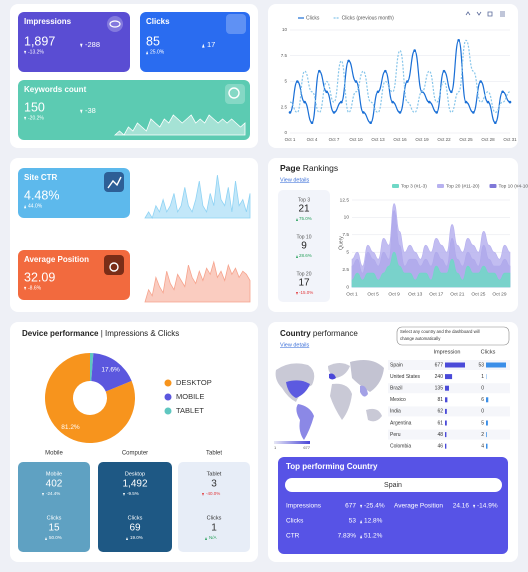 This screenshot has height=572, width=528. What do you see at coordinates (214, 454) in the screenshot?
I see `column-heading: Tablet` at bounding box center [214, 454].